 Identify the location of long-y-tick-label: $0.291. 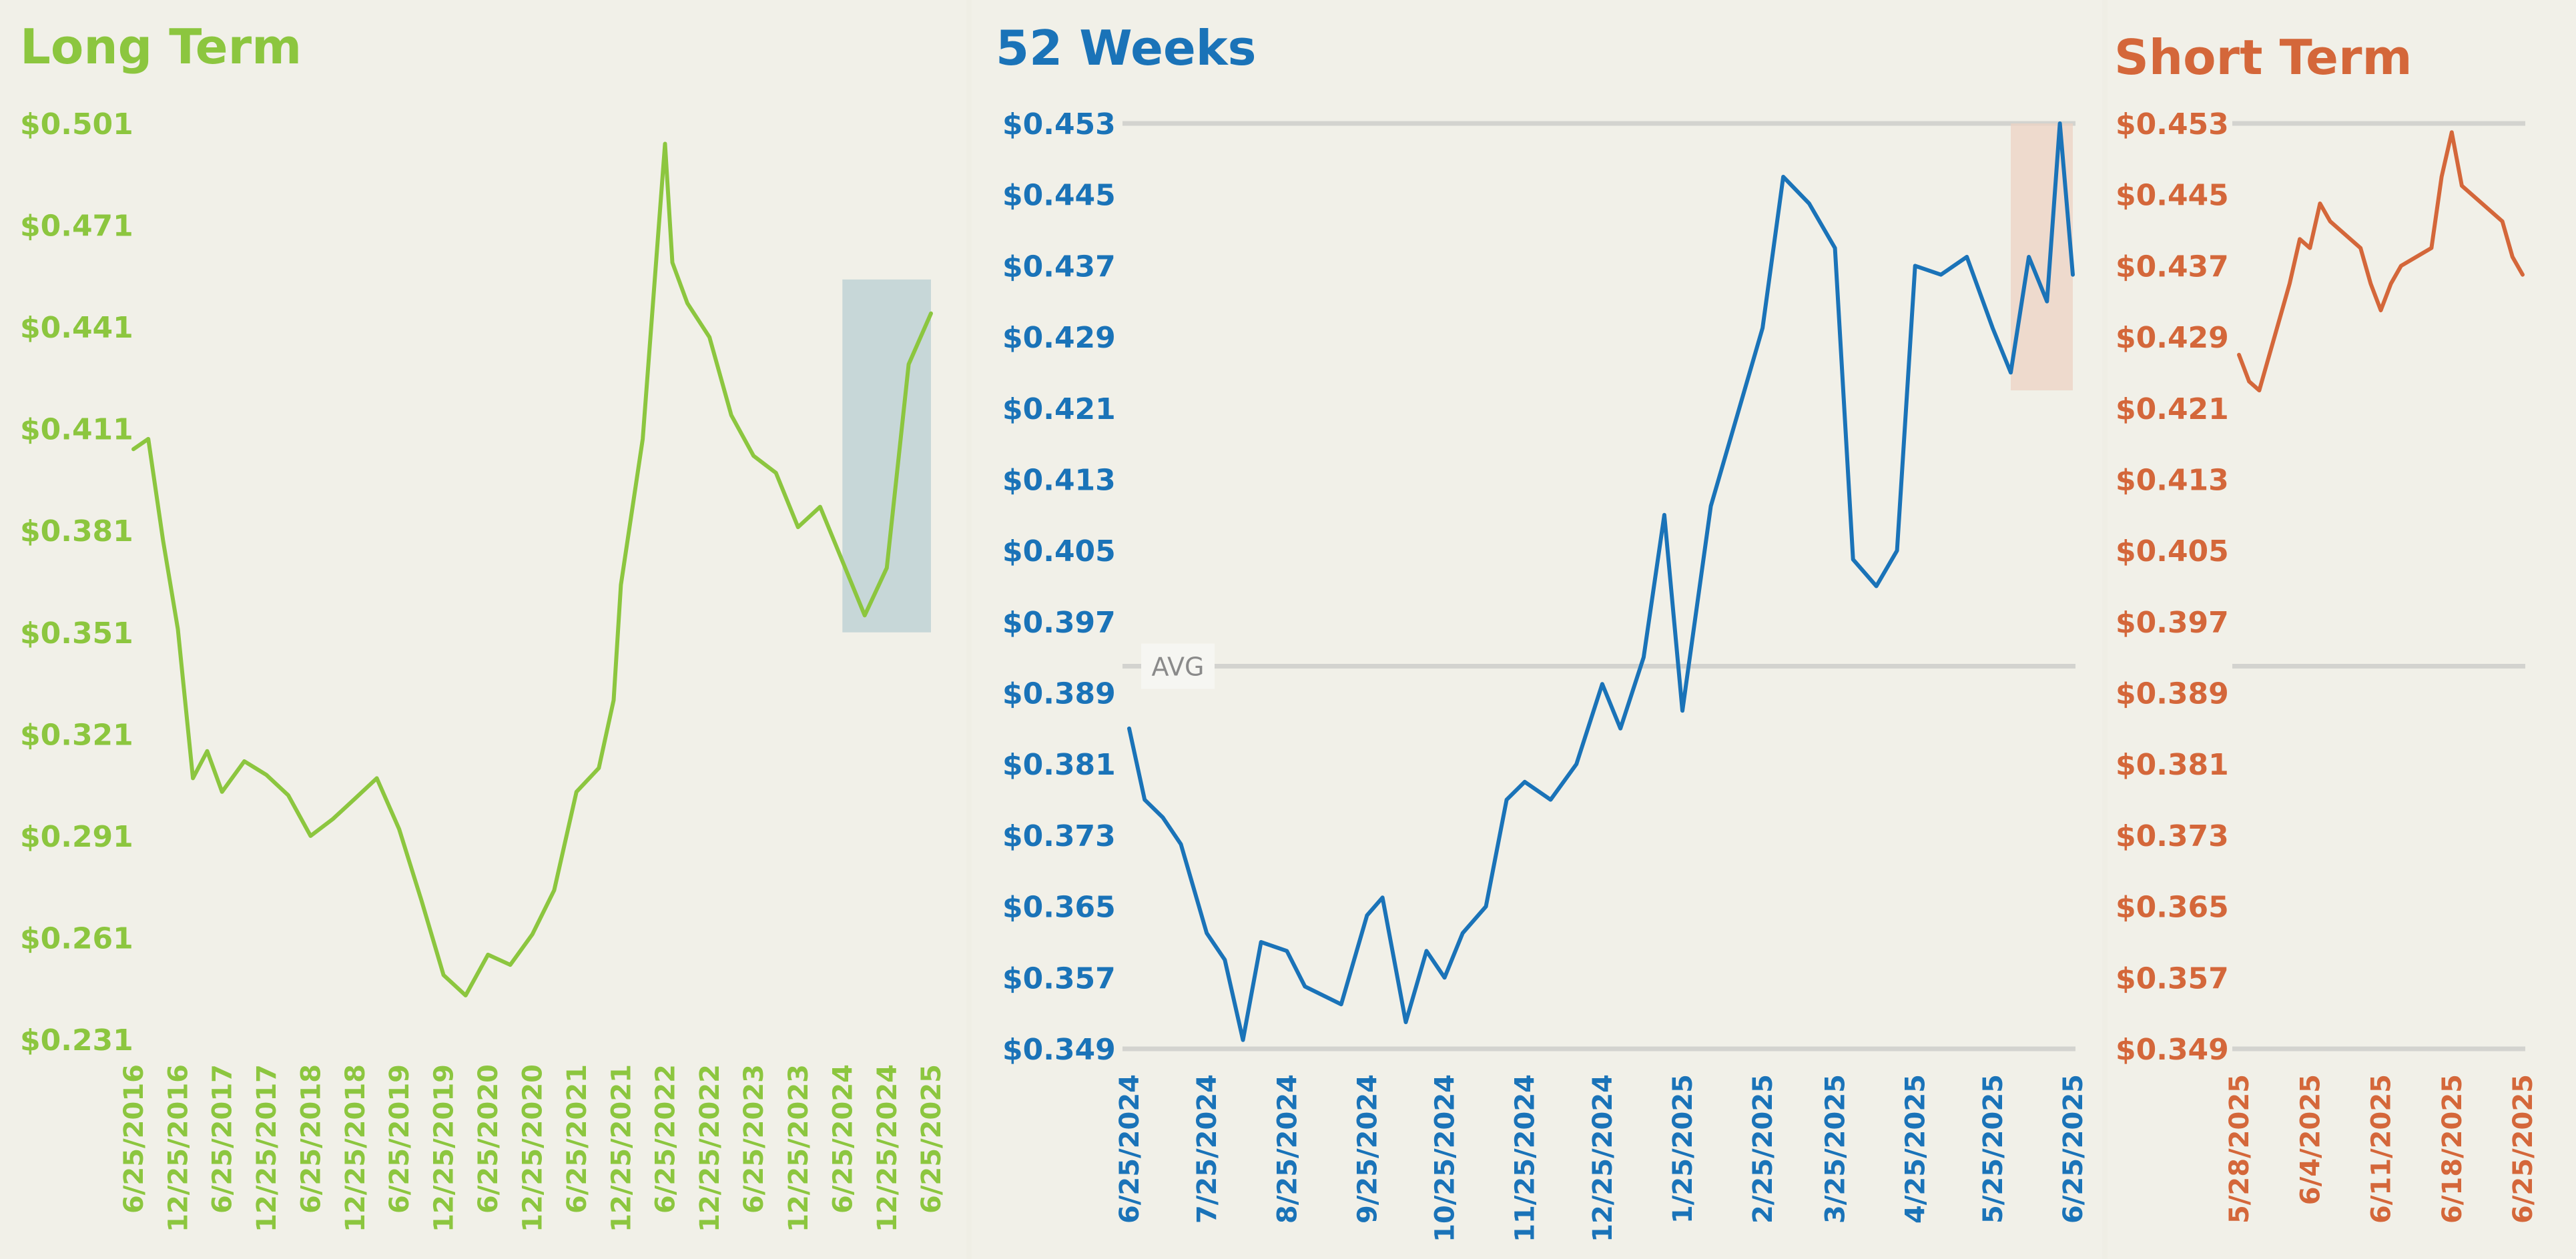
(76, 837).